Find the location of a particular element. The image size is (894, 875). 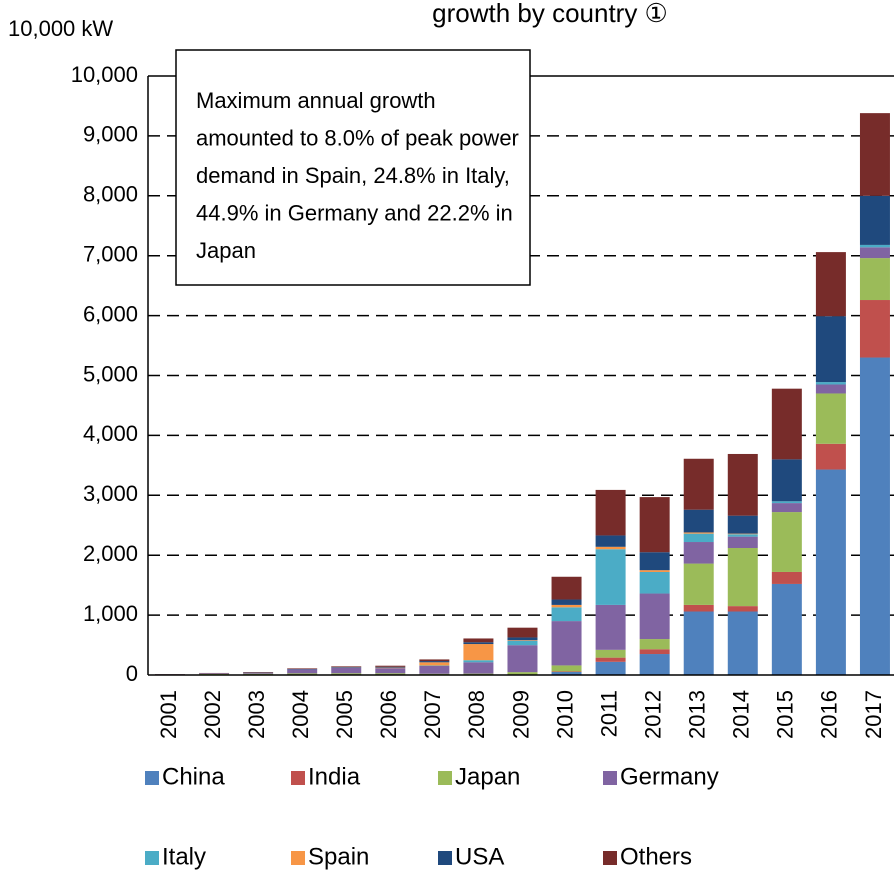

x-tick-label: 2007 is located at coordinates (432, 714).